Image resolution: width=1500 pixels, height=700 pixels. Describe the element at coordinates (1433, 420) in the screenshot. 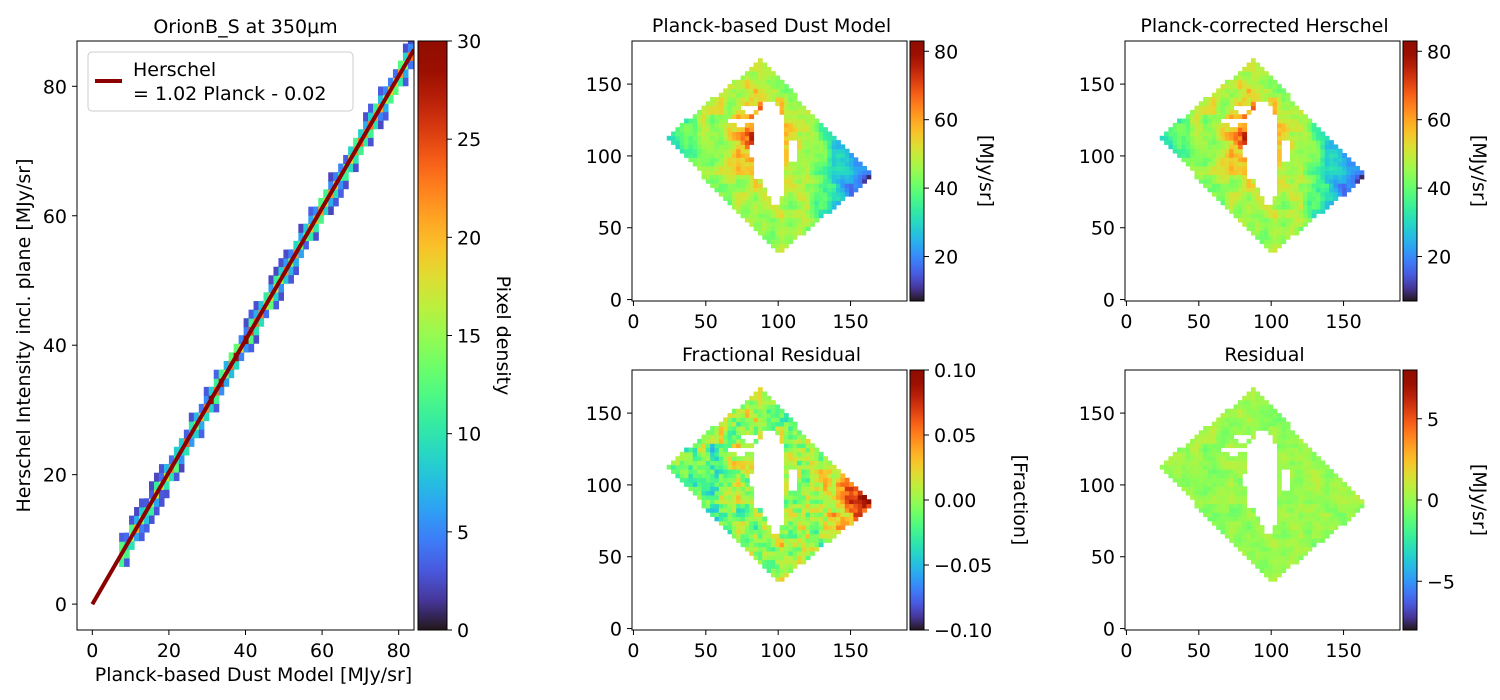

I see `colorbar-tick-label: 5` at that location.